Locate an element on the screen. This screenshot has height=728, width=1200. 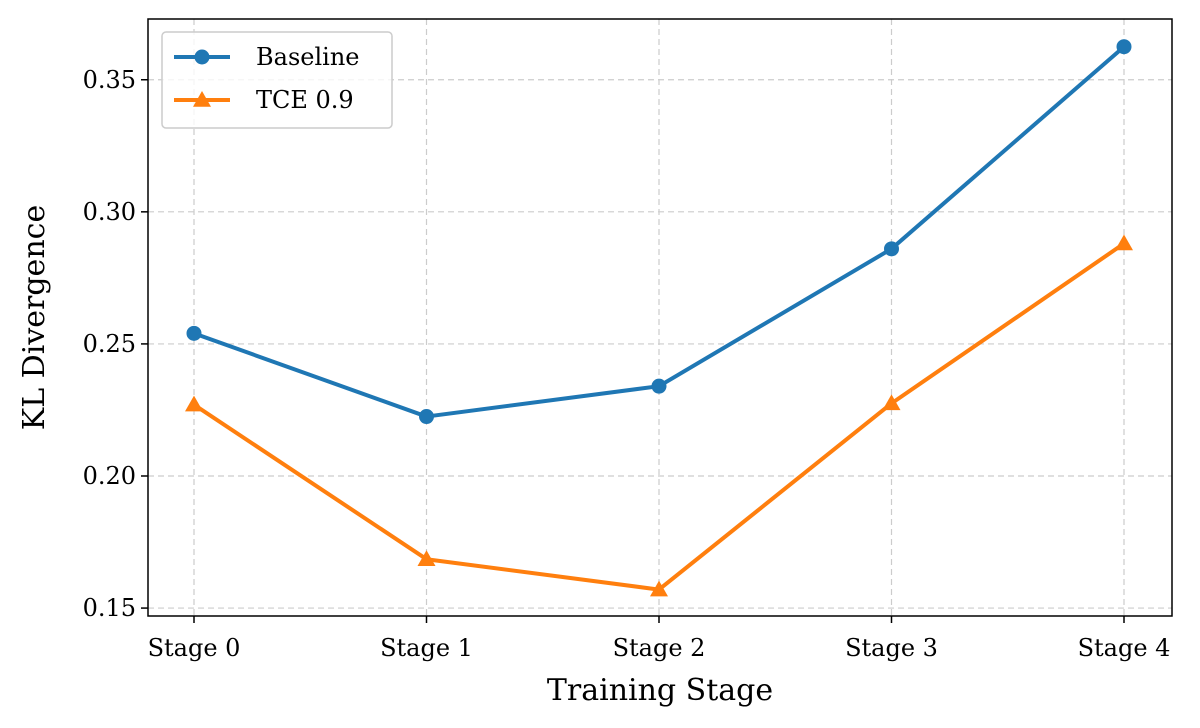
x-tick-label: Stage 4 is located at coordinates (1124, 648).